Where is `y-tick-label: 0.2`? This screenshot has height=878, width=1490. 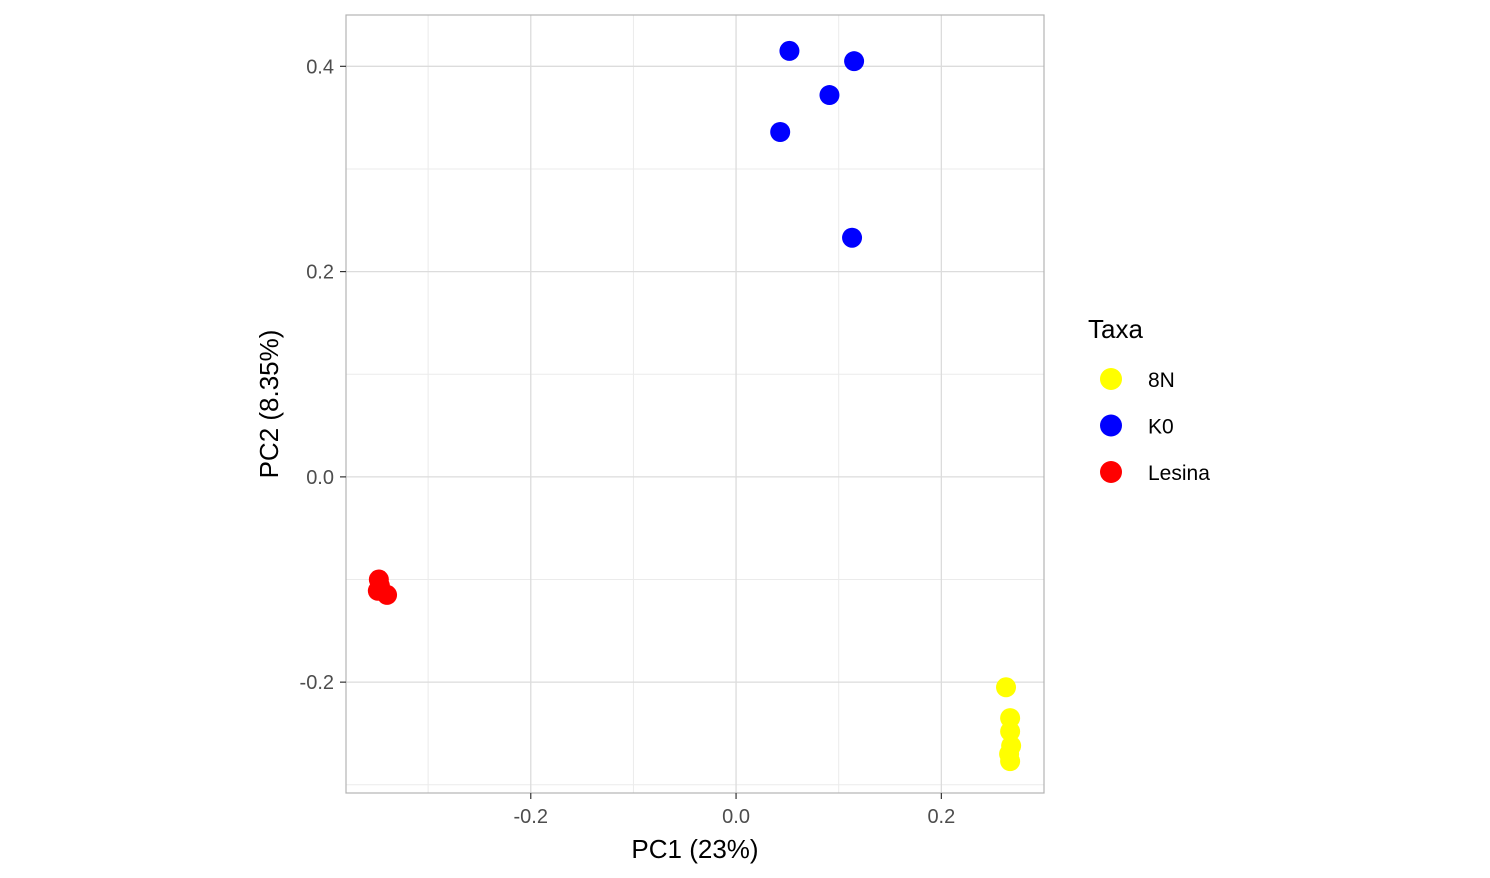 y-tick-label: 0.2 is located at coordinates (320, 273).